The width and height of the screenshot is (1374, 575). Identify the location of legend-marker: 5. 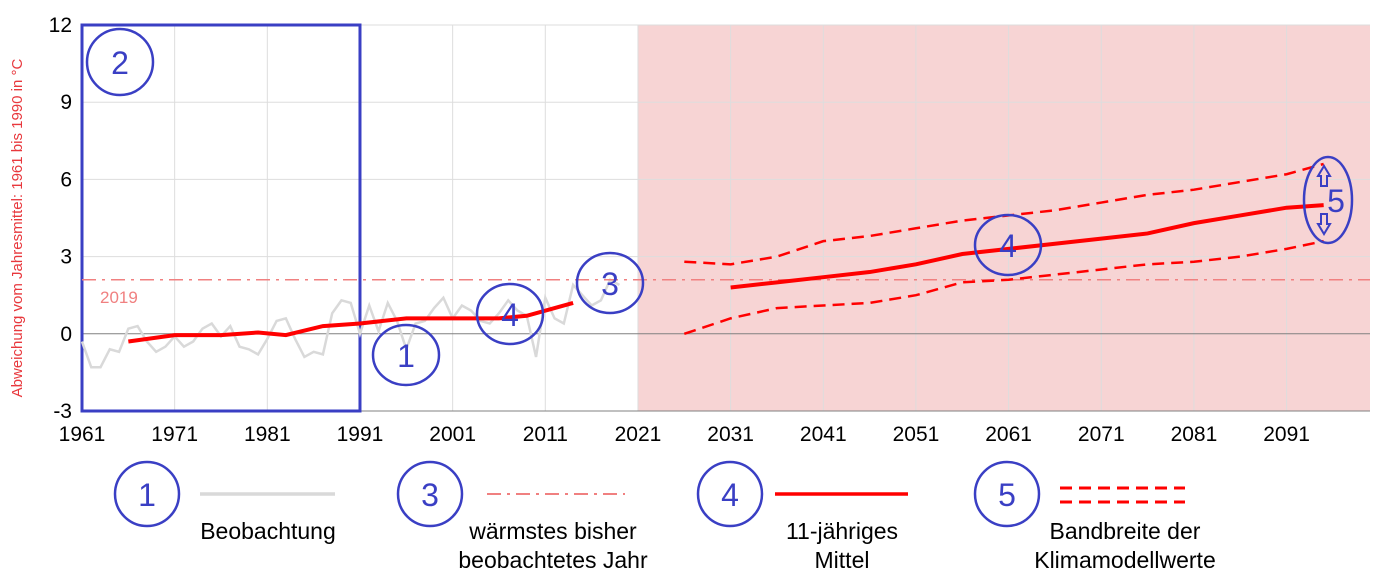
(1007, 495).